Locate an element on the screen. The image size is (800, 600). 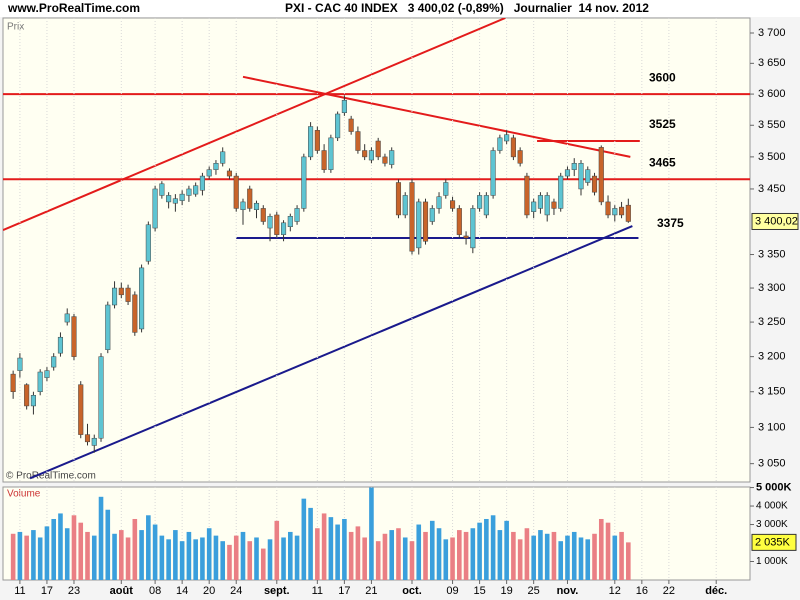
x-tick-label: 12 is located at coordinates (615, 591).